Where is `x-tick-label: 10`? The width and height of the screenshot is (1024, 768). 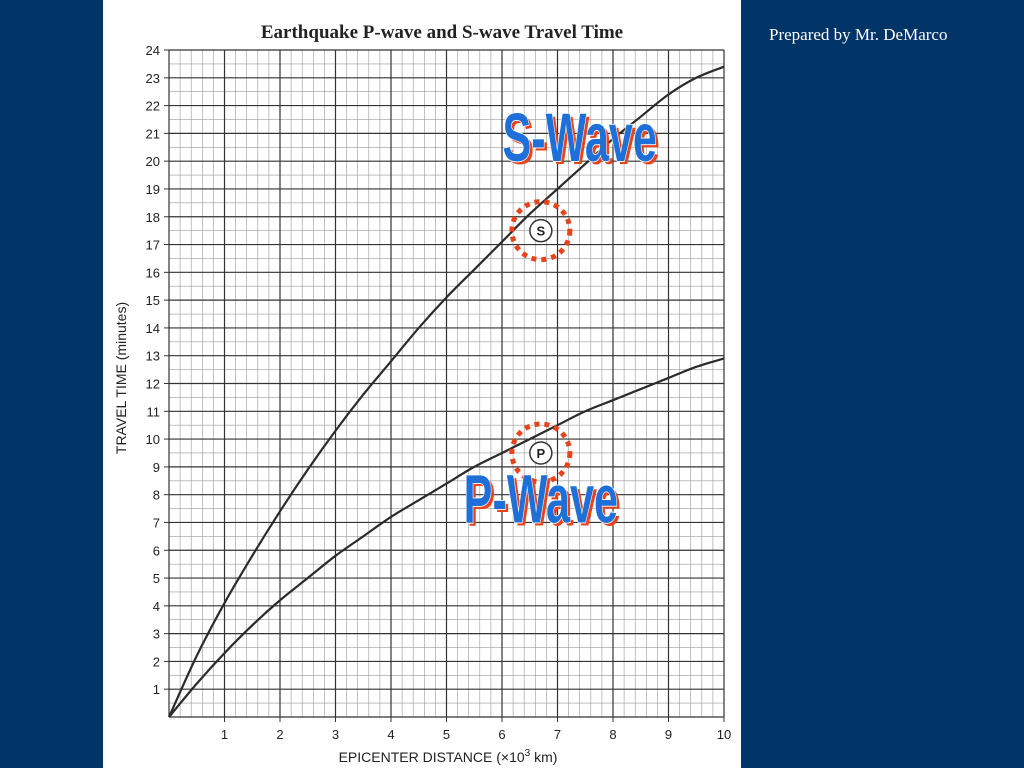 x-tick-label: 10 is located at coordinates (724, 734).